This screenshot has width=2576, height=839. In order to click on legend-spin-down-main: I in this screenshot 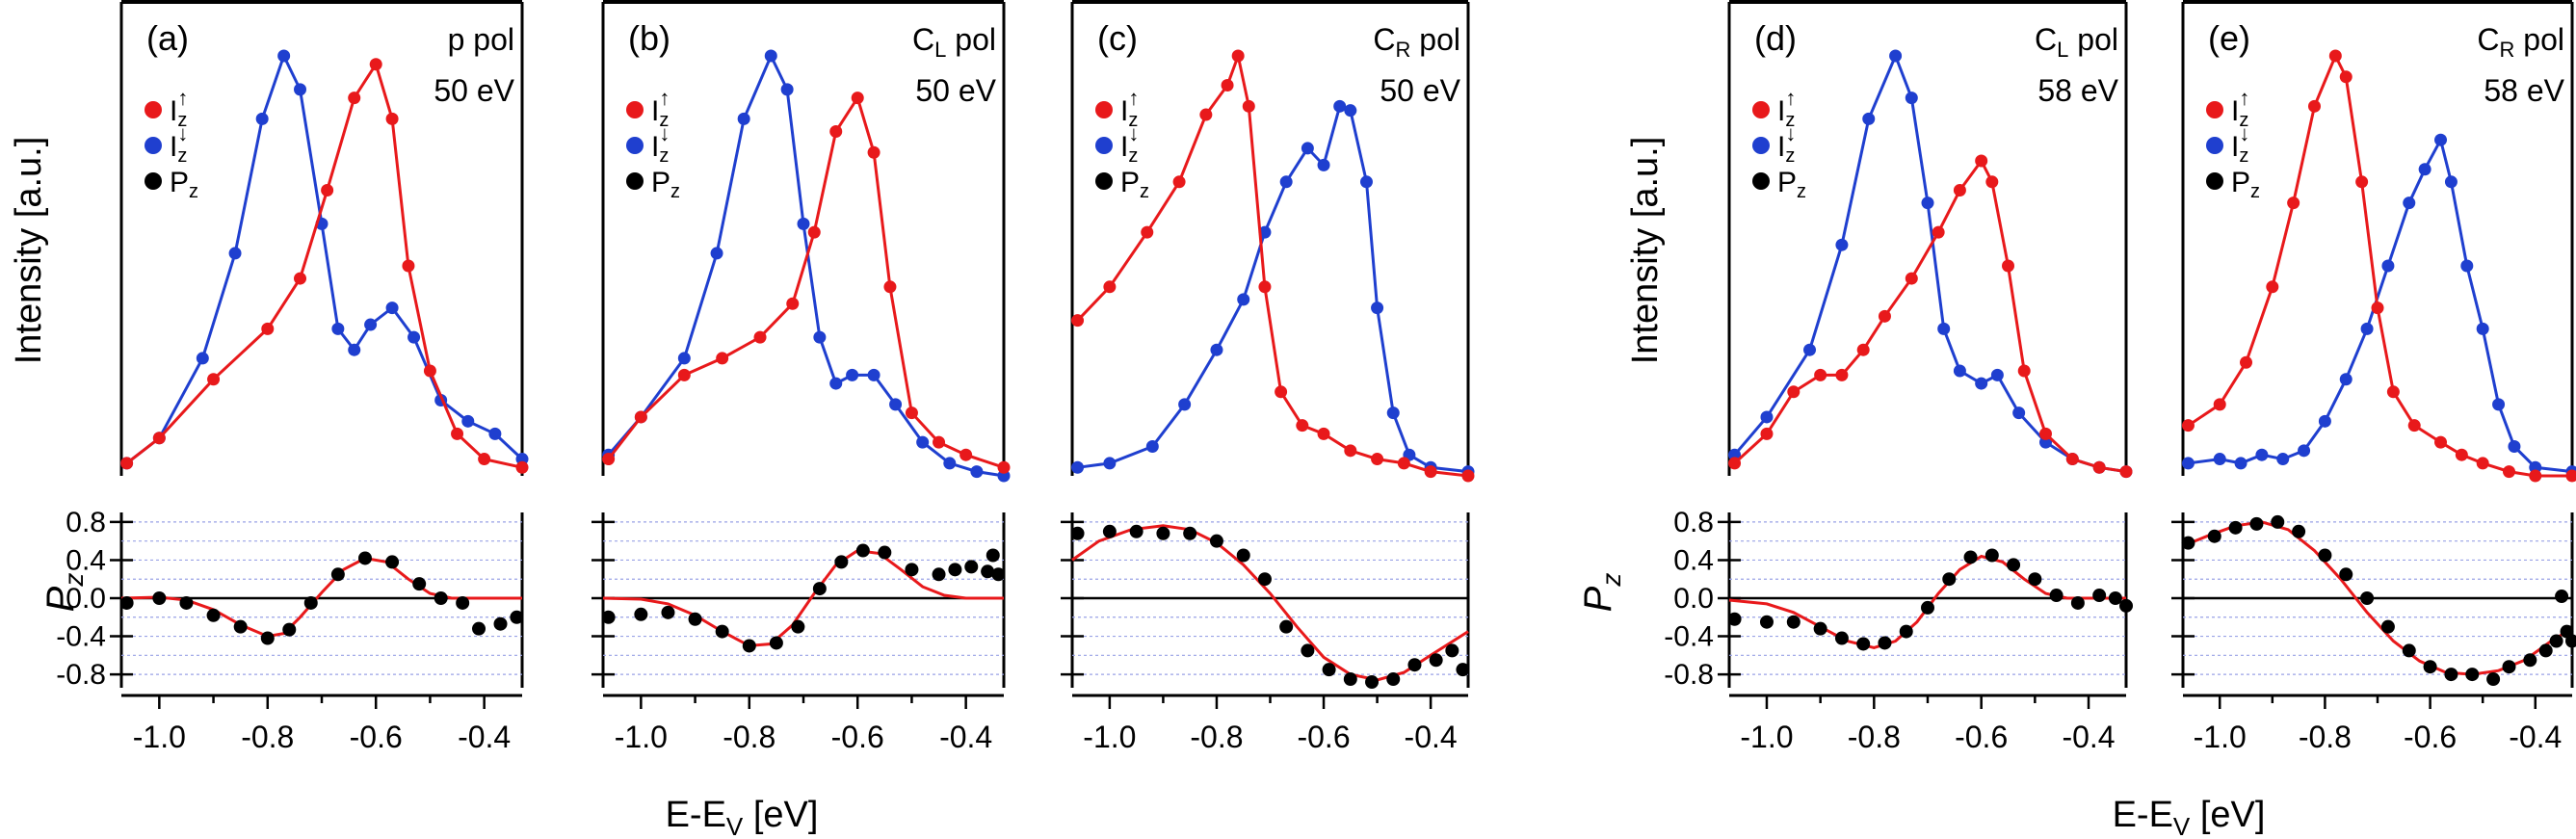, I will do `click(173, 147)`.